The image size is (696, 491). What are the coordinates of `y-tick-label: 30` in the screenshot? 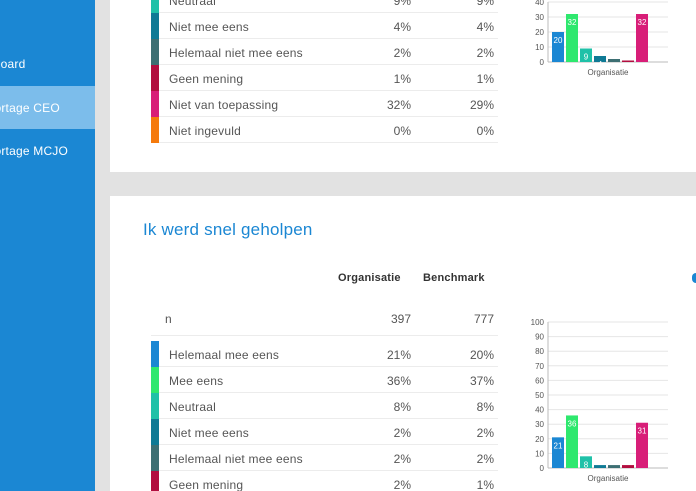 It's located at (539, 424).